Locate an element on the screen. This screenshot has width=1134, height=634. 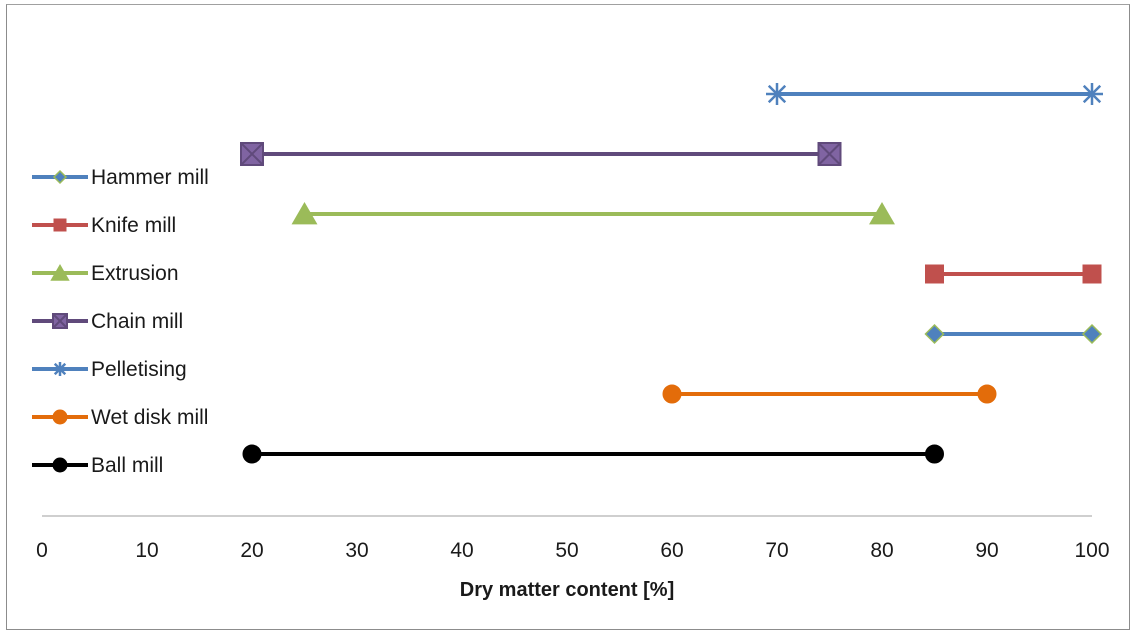
legend-item: Extrusion is located at coordinates (105, 273).